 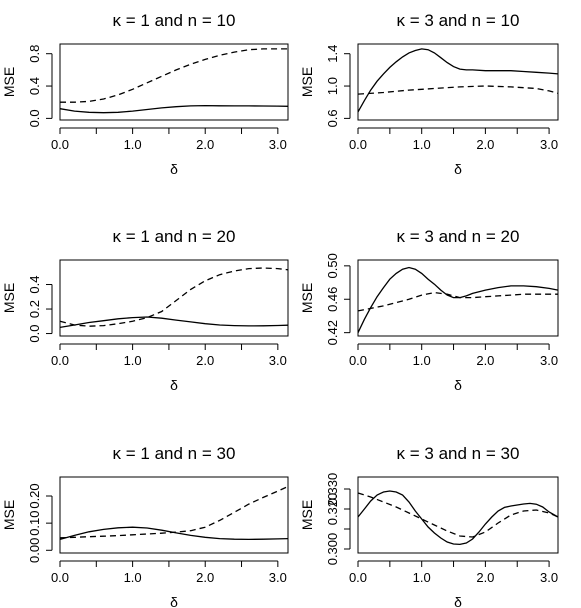 What do you see at coordinates (458, 236) in the screenshot?
I see `panel-title: κ = 3 and n = 20` at bounding box center [458, 236].